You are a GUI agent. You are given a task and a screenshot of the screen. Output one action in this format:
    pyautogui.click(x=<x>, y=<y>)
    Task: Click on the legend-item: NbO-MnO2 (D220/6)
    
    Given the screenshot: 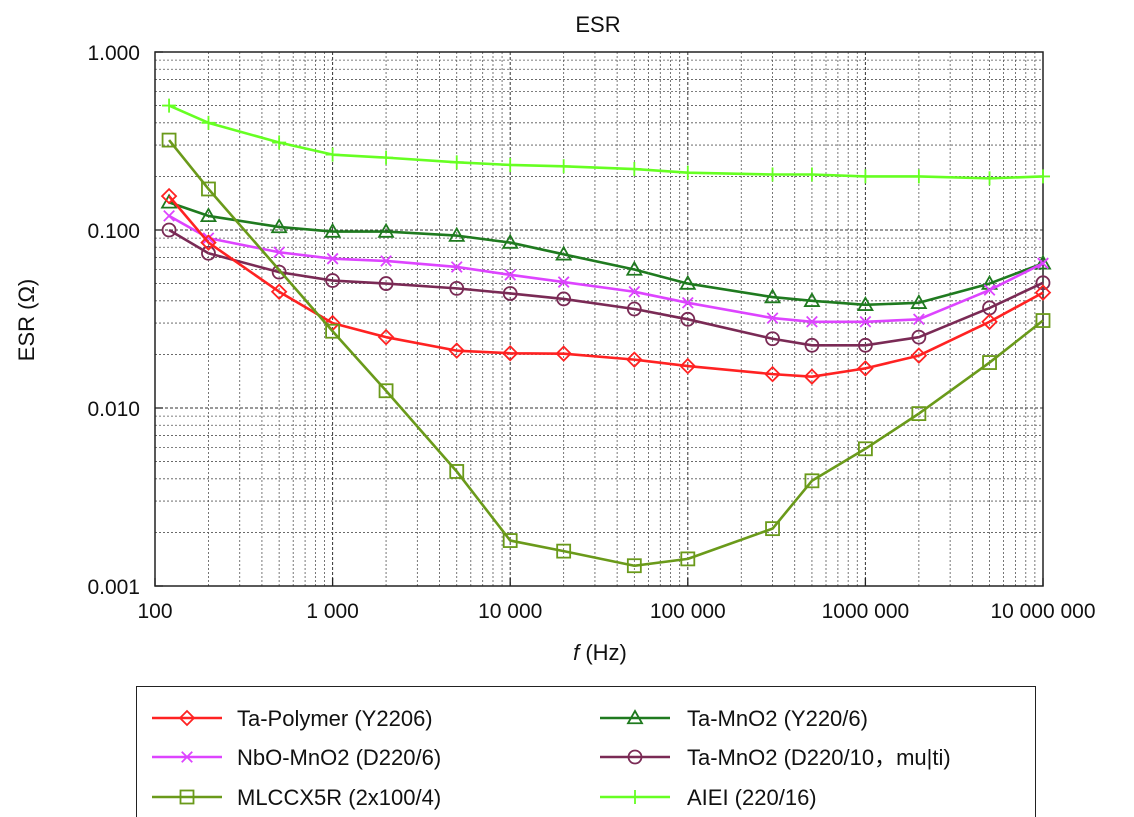 What is the action you would take?
    pyautogui.click(x=296, y=757)
    